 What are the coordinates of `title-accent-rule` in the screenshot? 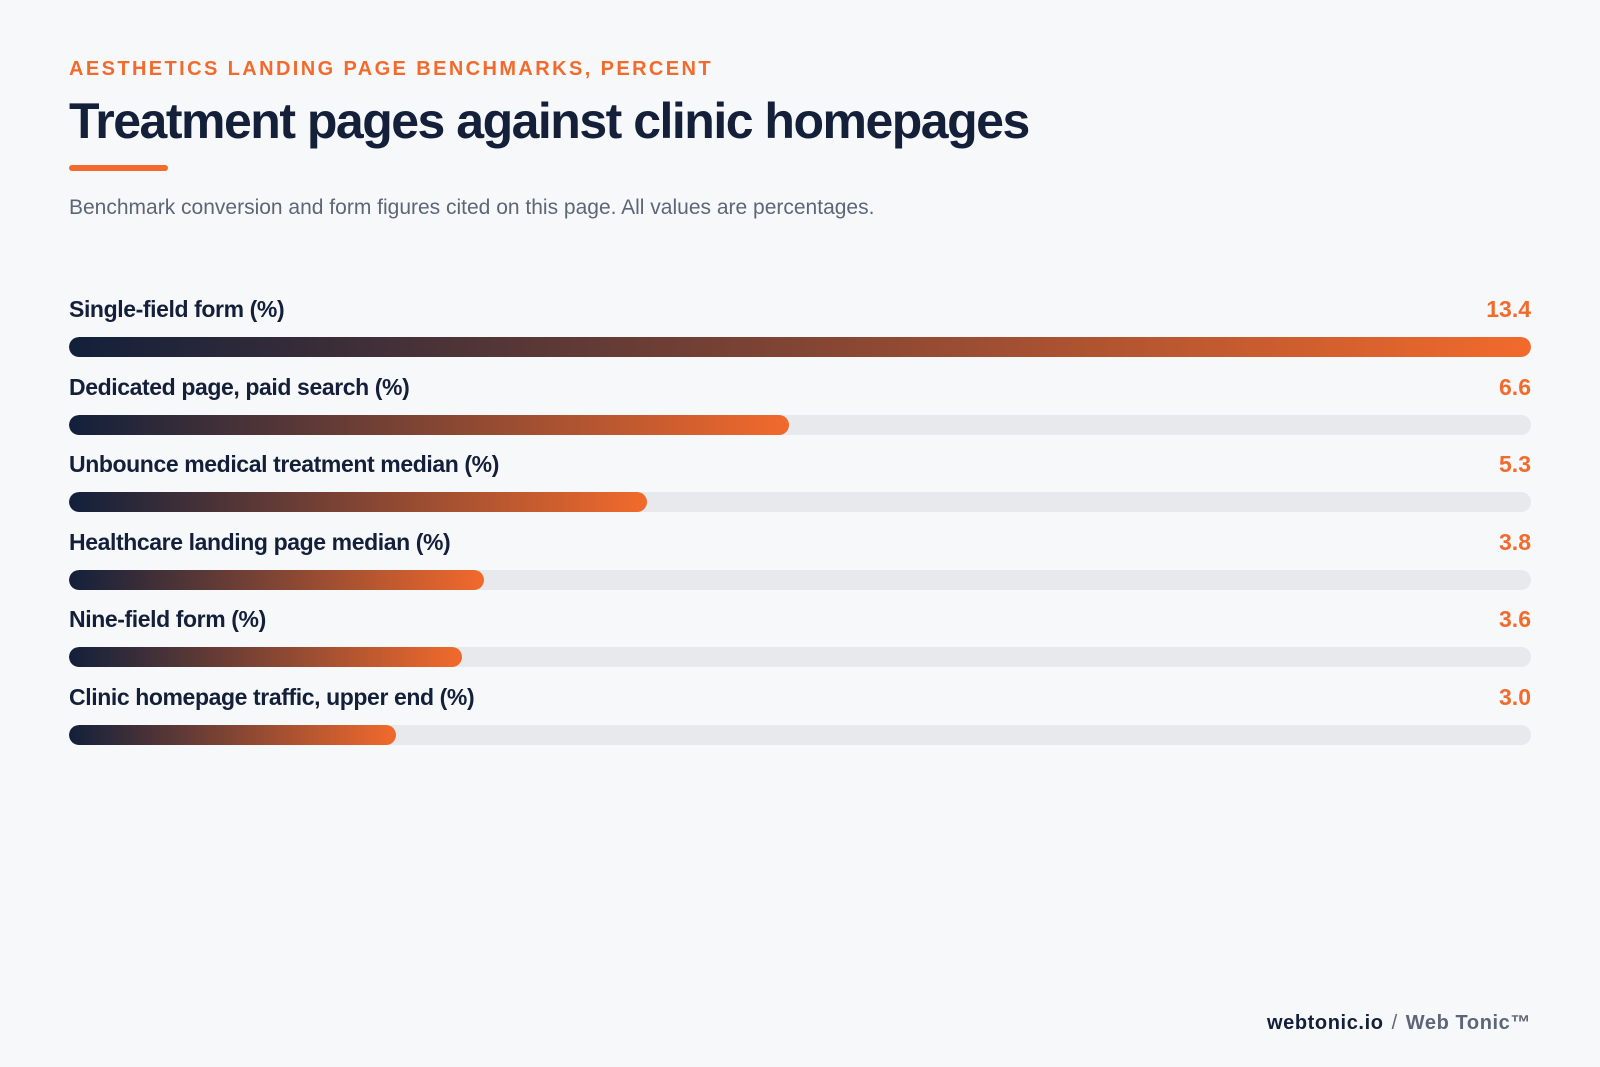 It's located at (118, 168).